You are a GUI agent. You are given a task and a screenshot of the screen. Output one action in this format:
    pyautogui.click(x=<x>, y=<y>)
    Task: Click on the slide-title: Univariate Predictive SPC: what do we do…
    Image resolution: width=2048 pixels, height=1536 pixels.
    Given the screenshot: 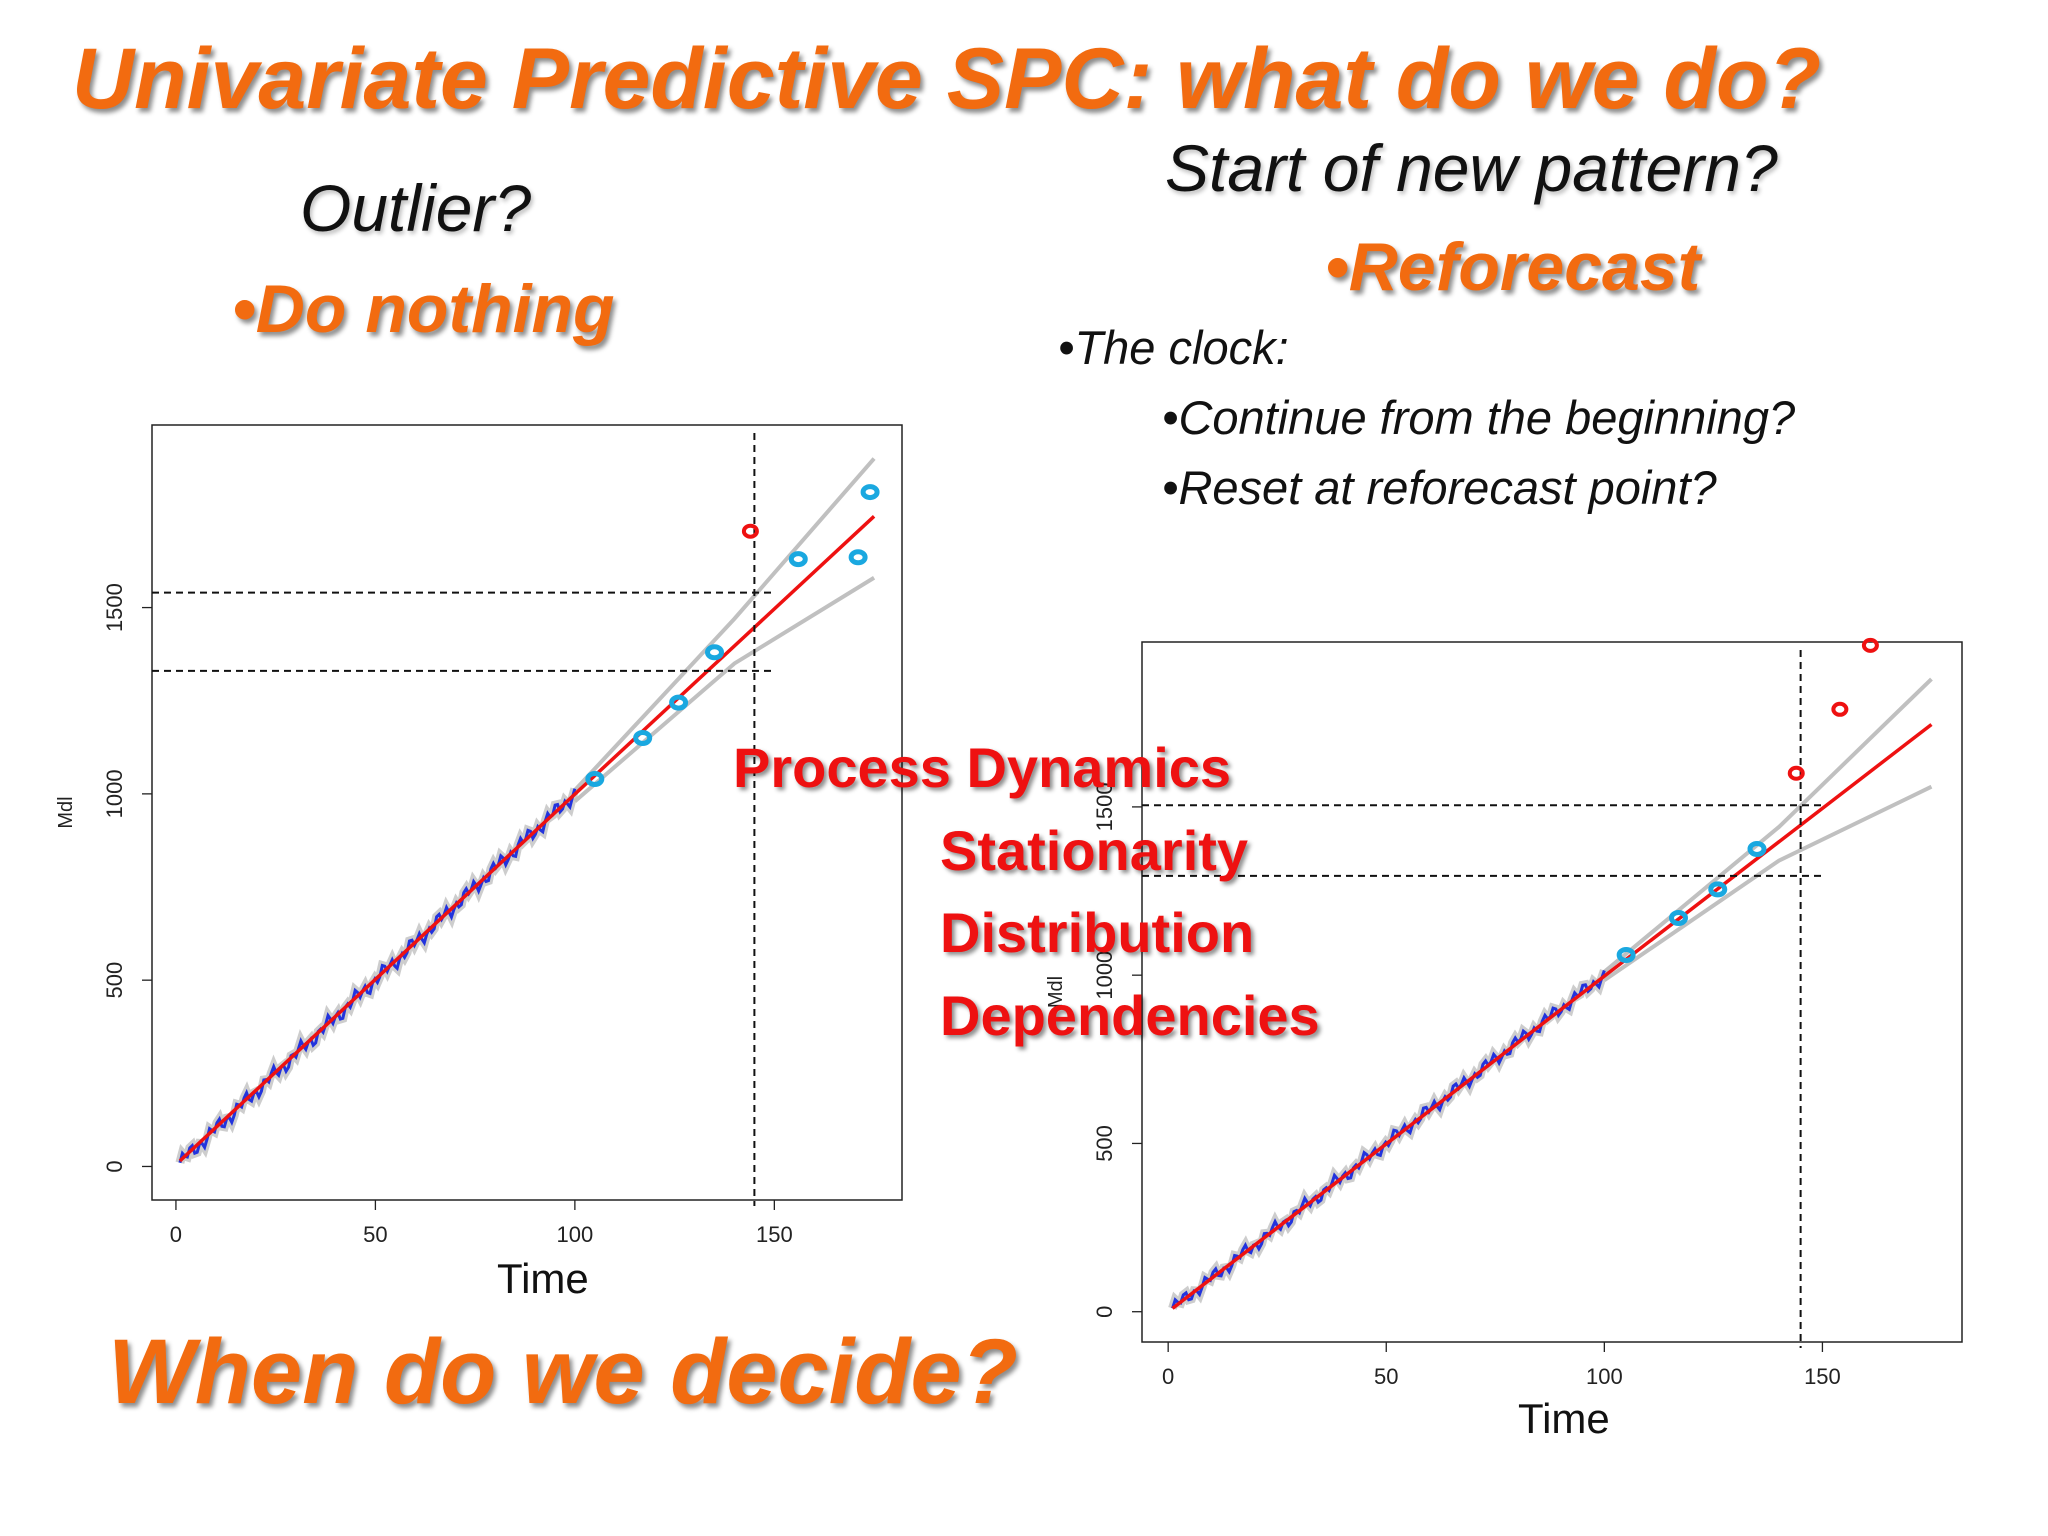 What is the action you would take?
    pyautogui.click(x=947, y=79)
    